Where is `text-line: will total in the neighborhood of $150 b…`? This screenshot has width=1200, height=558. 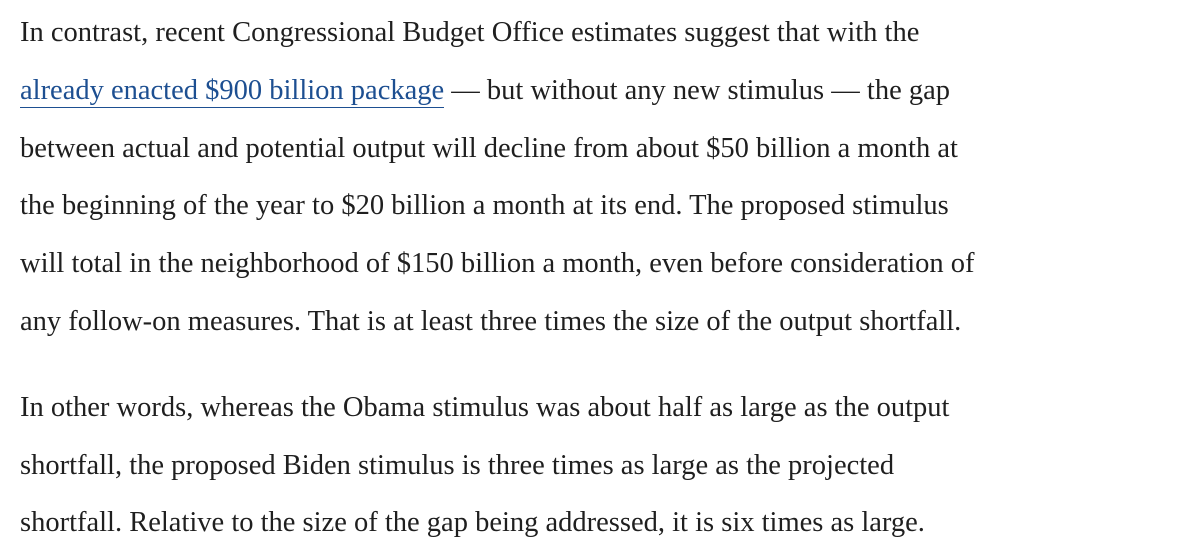 text-line: will total in the neighborhood of $150 b… is located at coordinates (497, 264).